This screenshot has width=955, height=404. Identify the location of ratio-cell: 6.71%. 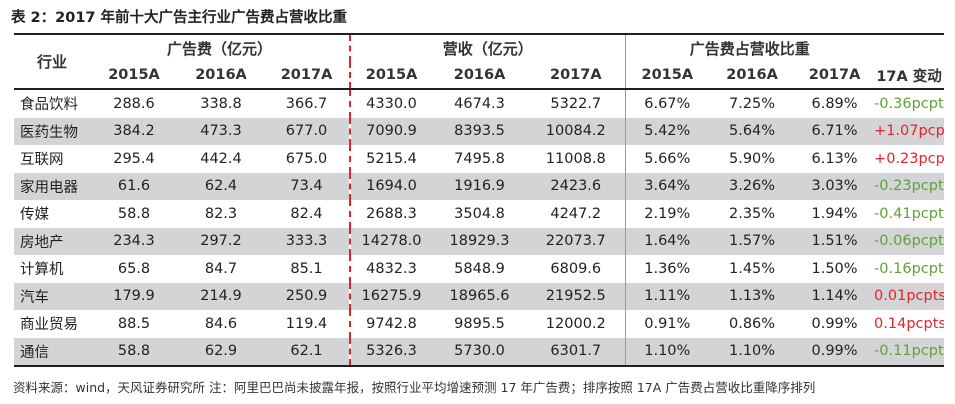
(835, 131).